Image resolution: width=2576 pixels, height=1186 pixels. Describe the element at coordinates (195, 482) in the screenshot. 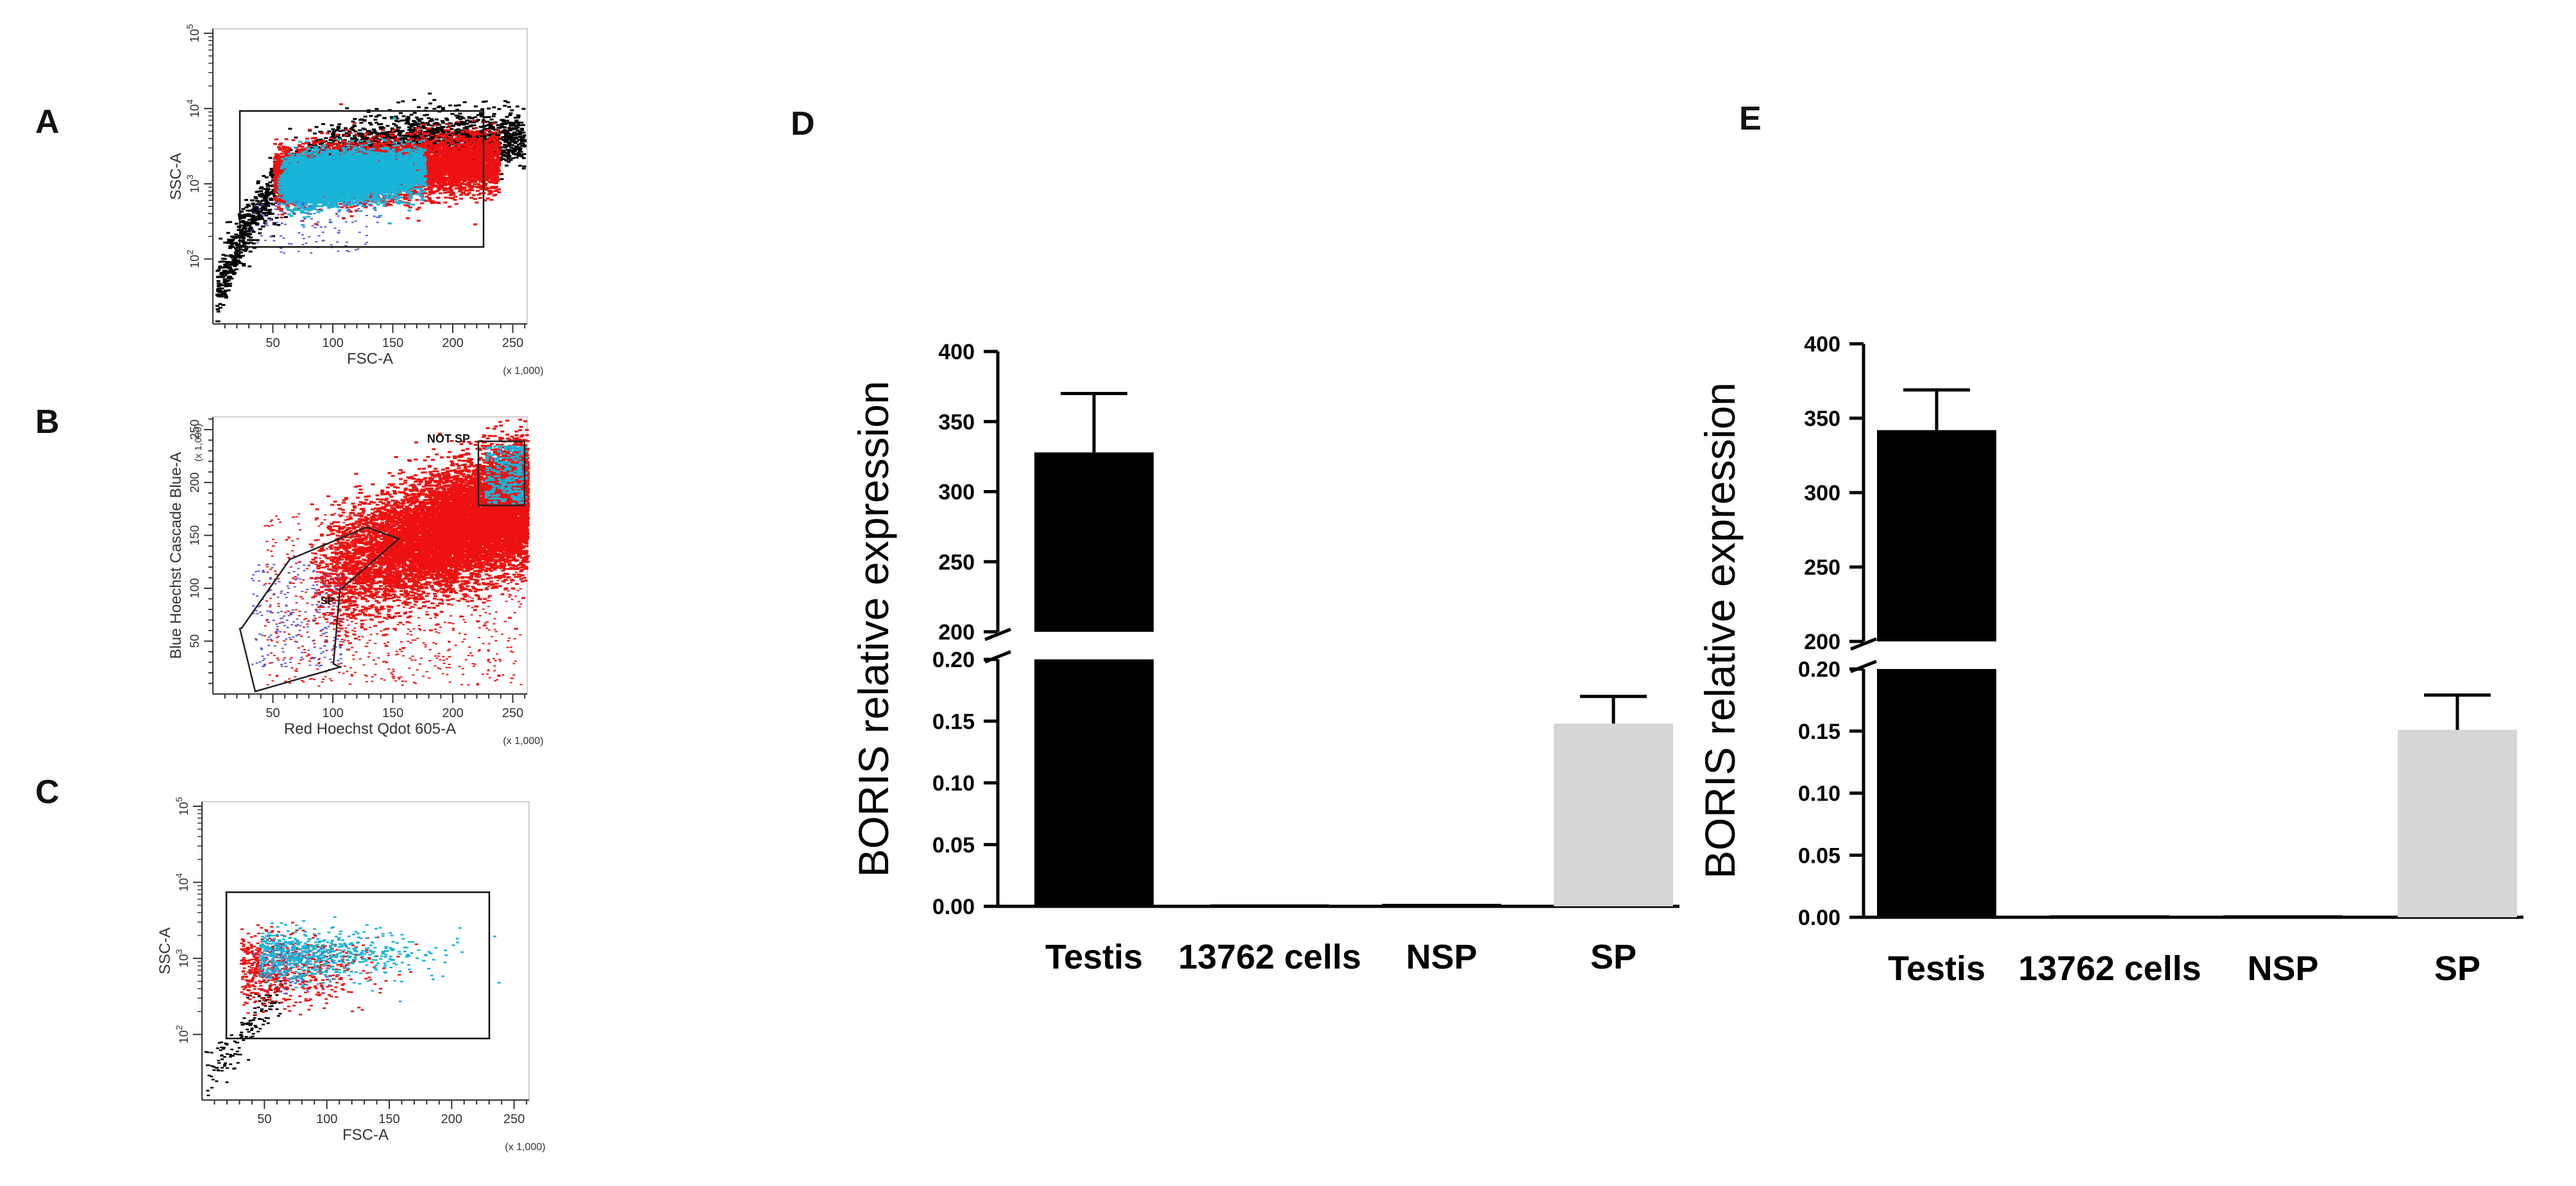

I see `y-tick-label: 200` at that location.